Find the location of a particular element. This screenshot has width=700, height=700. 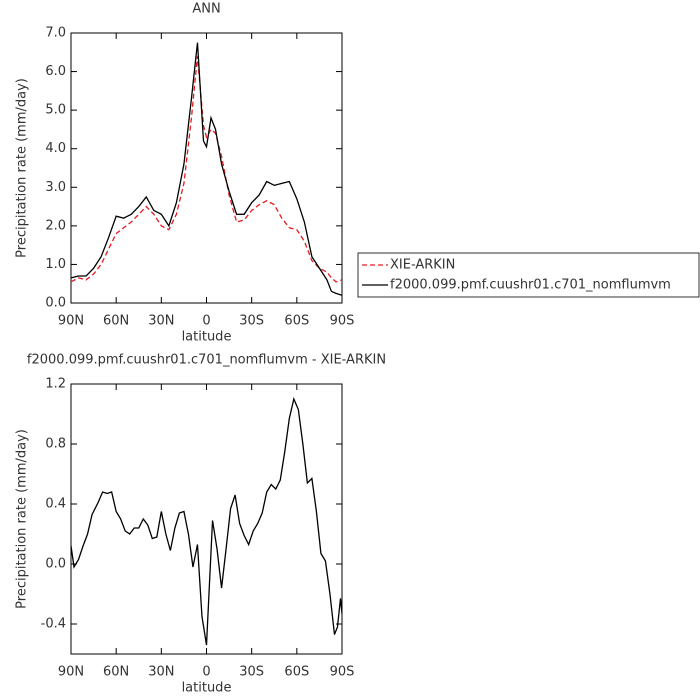

legend-label: f2000.099.pmf.cuushr01.c701_nomflumvm is located at coordinates (530, 285).